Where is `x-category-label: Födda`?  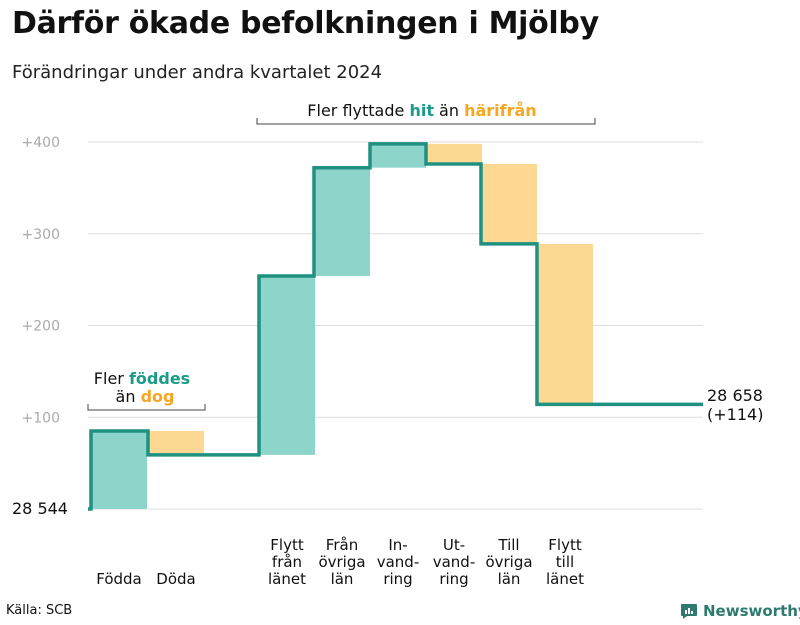 x-category-label: Födda is located at coordinates (119, 579).